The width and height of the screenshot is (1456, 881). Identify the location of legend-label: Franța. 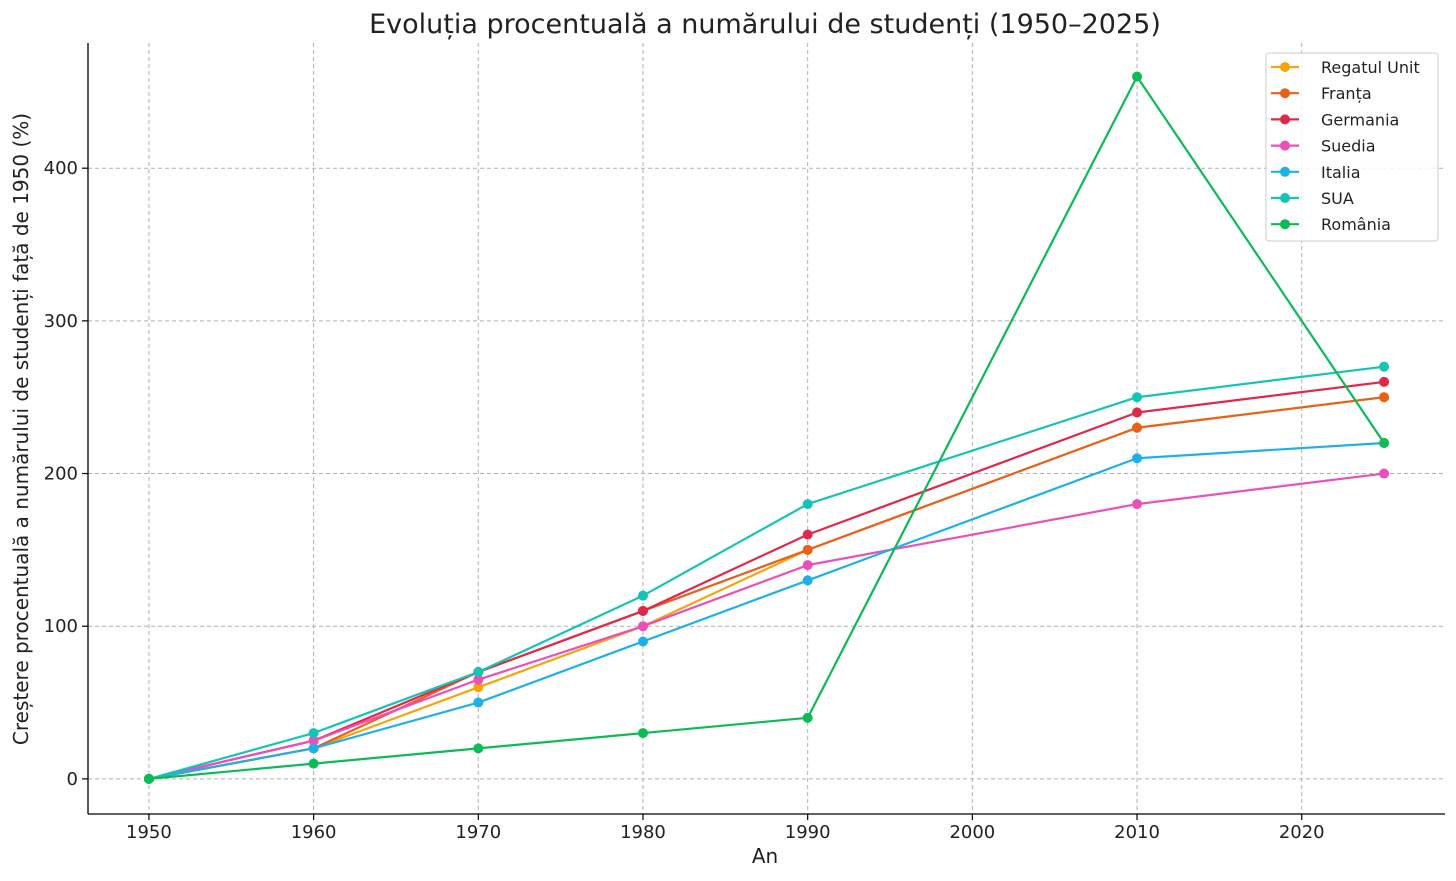
(1346, 93).